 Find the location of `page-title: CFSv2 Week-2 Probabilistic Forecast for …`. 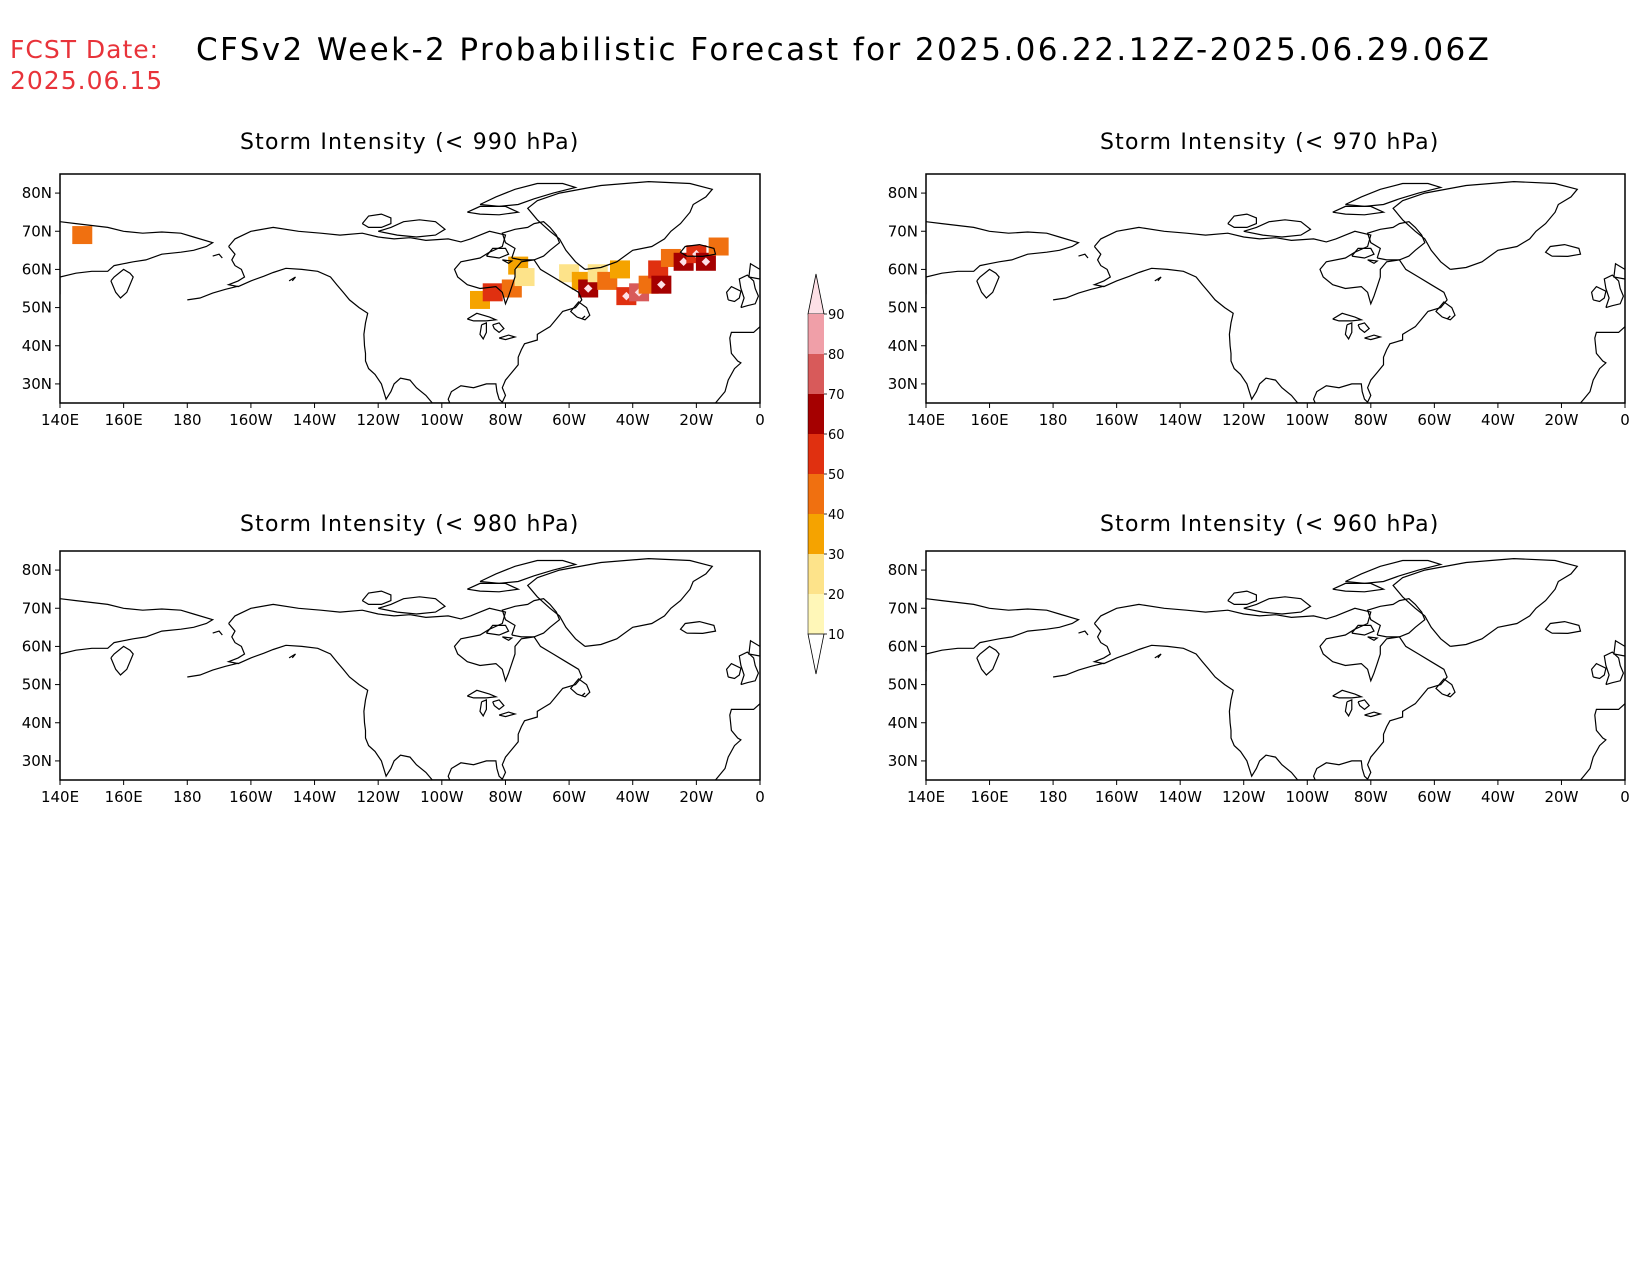

page-title: CFSv2 Week-2 Probabilistic Forecast for … is located at coordinates (844, 50).